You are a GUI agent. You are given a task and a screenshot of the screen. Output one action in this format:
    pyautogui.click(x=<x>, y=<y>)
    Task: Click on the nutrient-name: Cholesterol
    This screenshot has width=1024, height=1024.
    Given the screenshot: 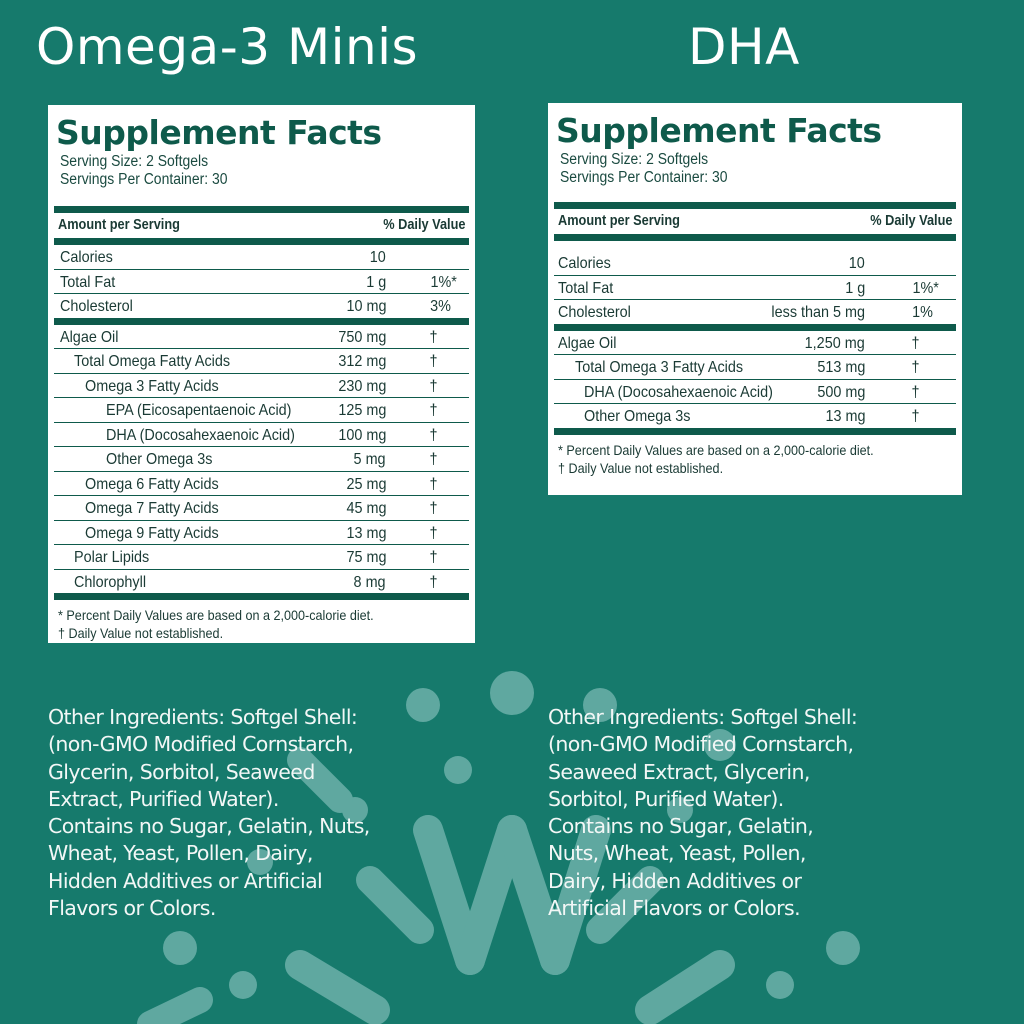 What is the action you would take?
    pyautogui.click(x=594, y=312)
    